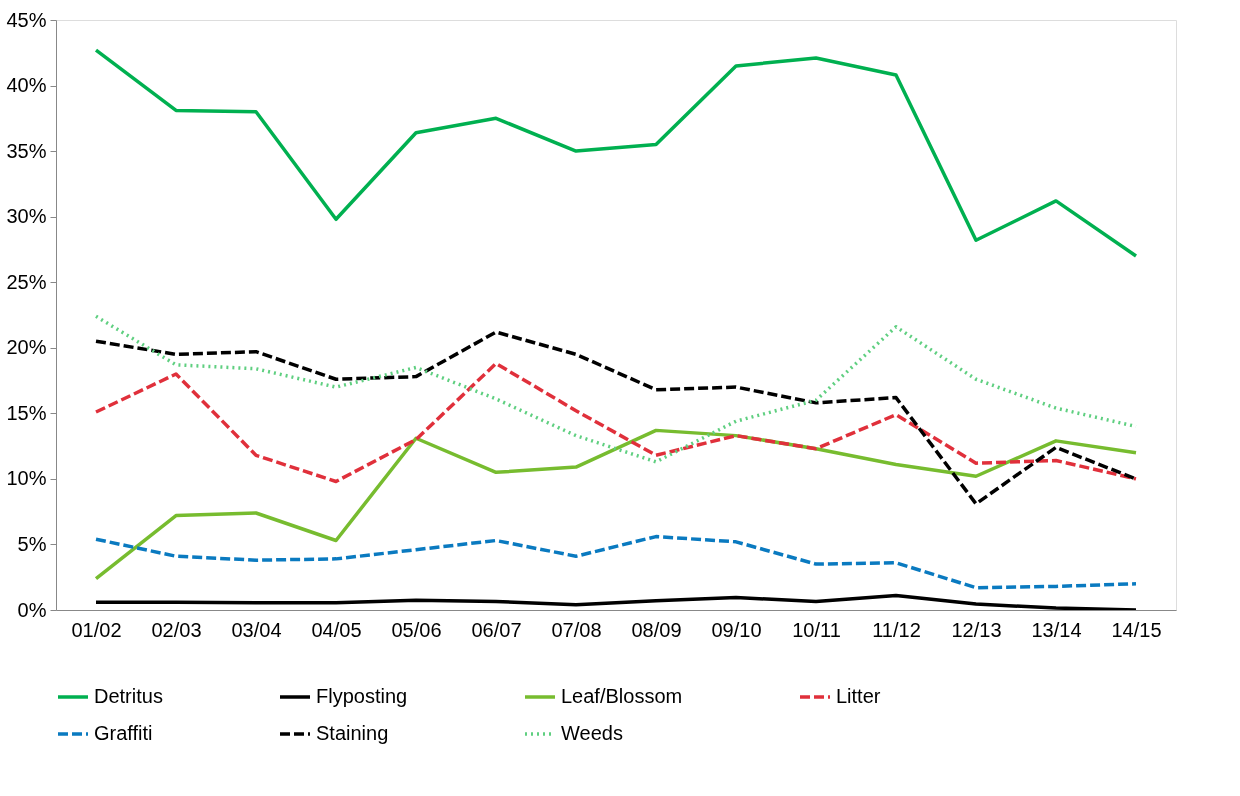 The width and height of the screenshot is (1240, 796). I want to click on legend-label: Staining, so click(352, 733).